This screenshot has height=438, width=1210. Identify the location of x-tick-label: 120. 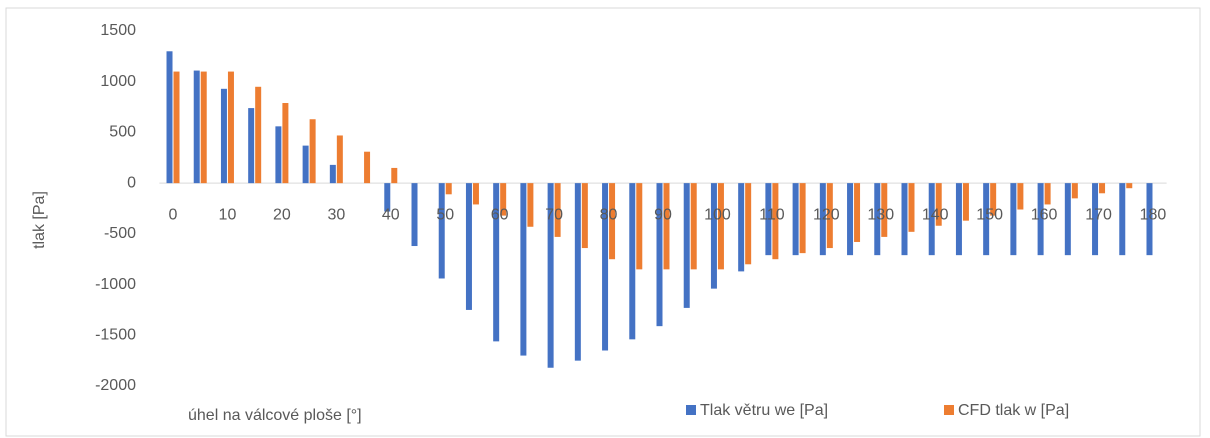
(826, 214).